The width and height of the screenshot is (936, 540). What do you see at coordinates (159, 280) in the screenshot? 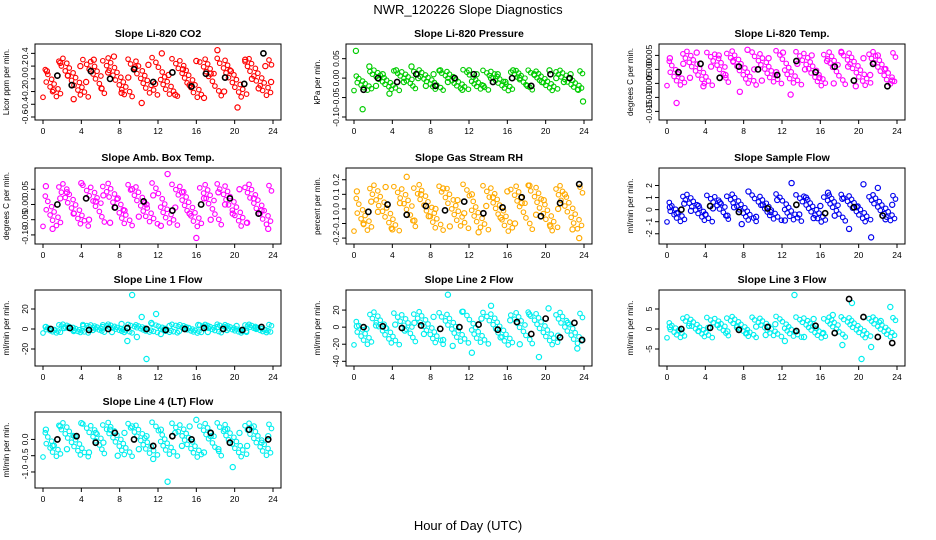
I see `panel-title: Slope Line 1 Flow` at bounding box center [159, 280].